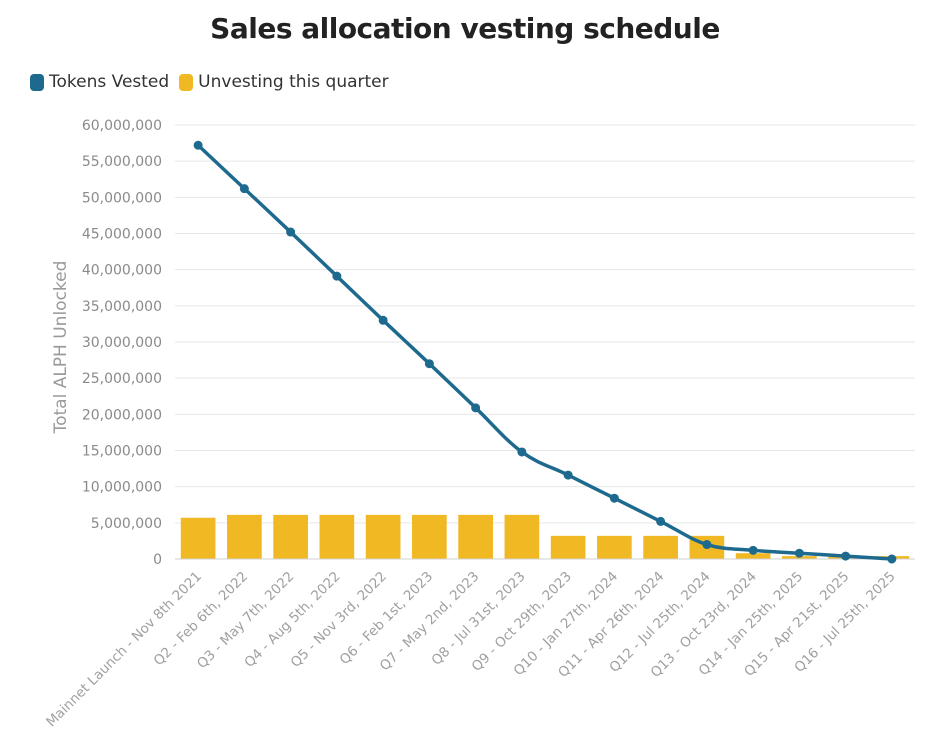 The image size is (930, 752). I want to click on legend-swatch-bar, so click(186, 82).